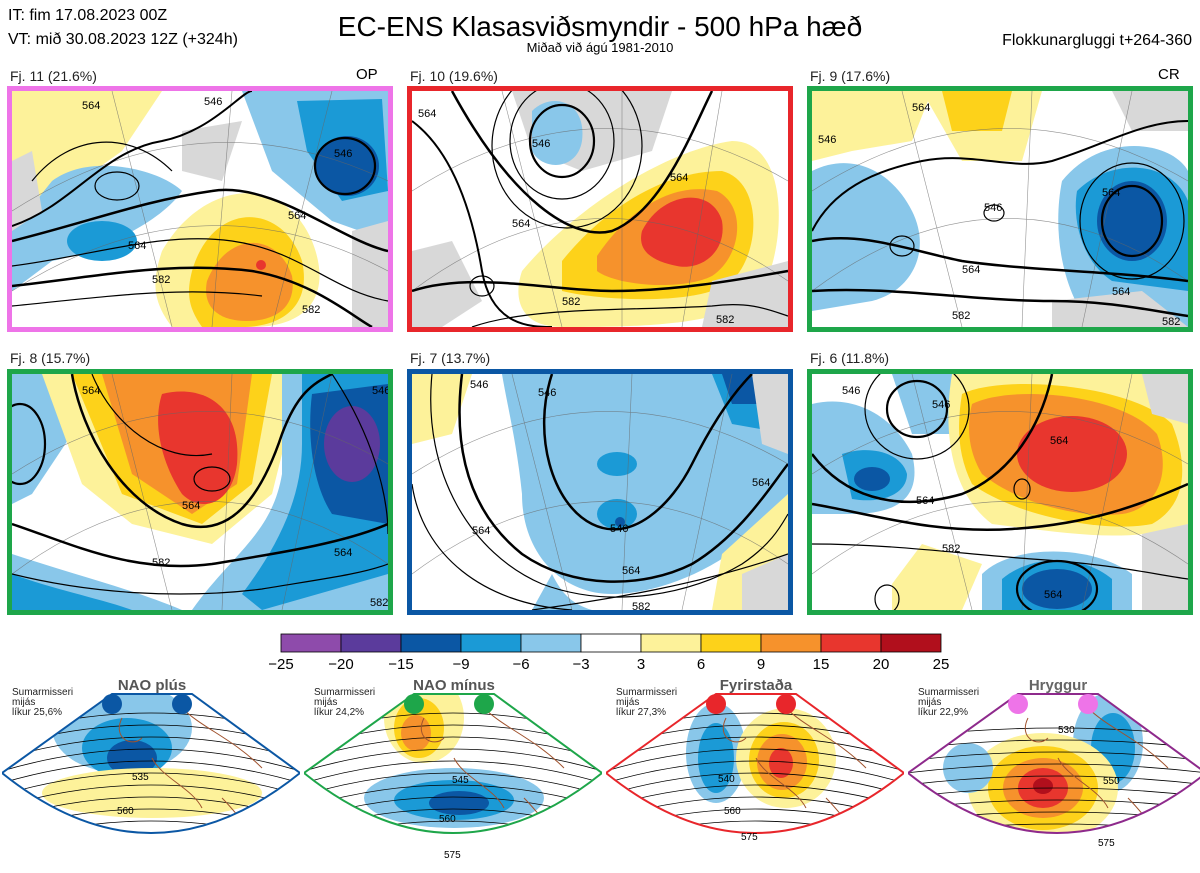 This screenshot has width=1200, height=873. I want to click on panel-1-label: Fj. 11 (21.6%), so click(53, 76).